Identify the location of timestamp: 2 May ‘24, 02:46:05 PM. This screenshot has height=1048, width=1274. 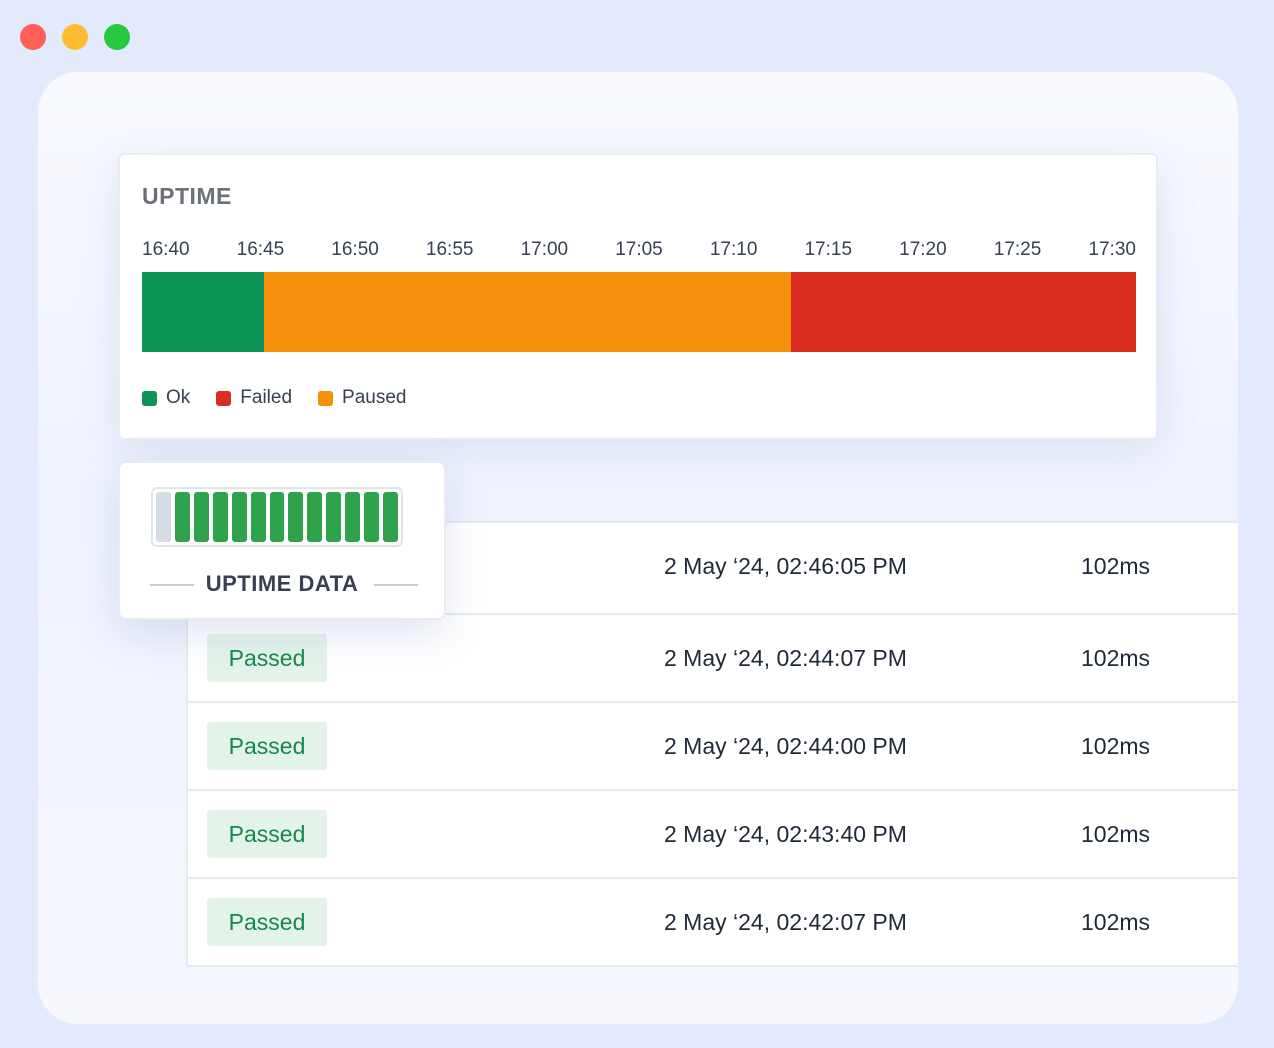
(785, 566).